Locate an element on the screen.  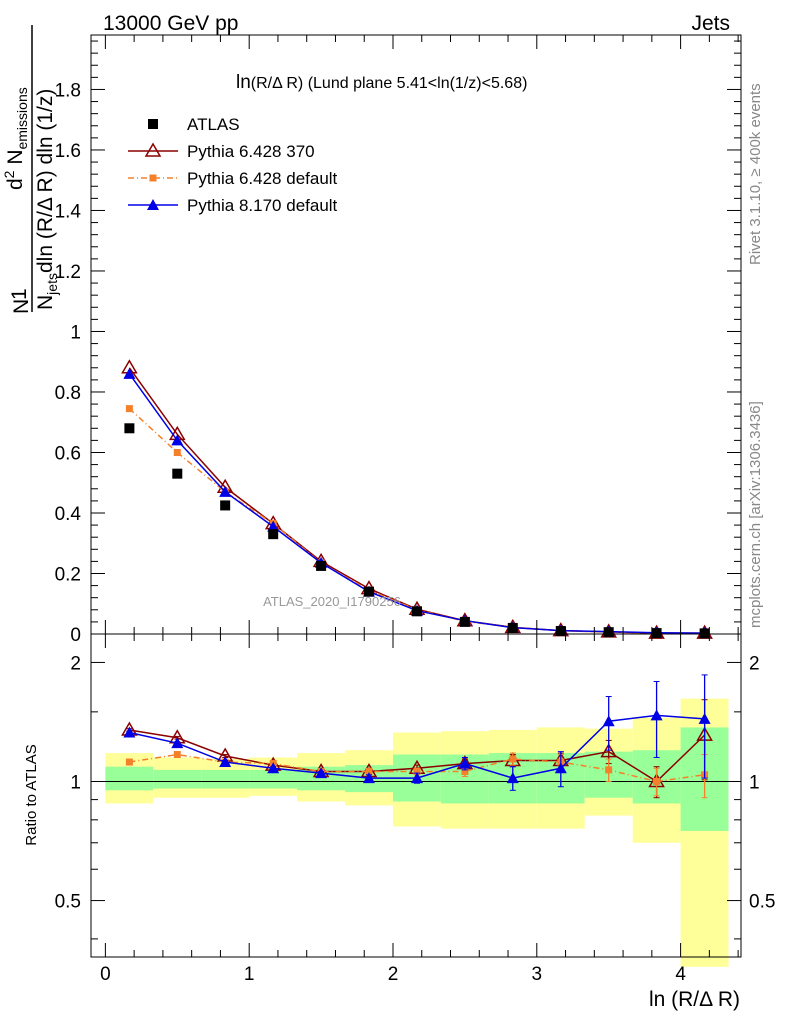
analysis-watermark: ATLAS_2020_I1790256 is located at coordinates (332, 601).